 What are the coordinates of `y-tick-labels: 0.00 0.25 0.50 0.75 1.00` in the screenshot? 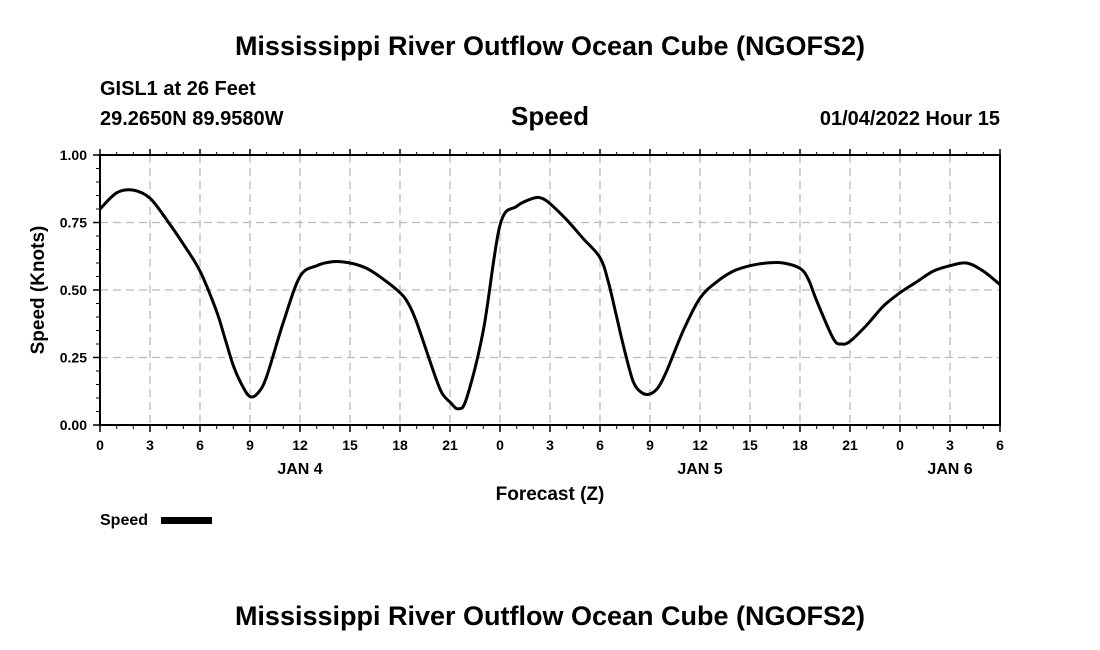 It's located at (73, 290).